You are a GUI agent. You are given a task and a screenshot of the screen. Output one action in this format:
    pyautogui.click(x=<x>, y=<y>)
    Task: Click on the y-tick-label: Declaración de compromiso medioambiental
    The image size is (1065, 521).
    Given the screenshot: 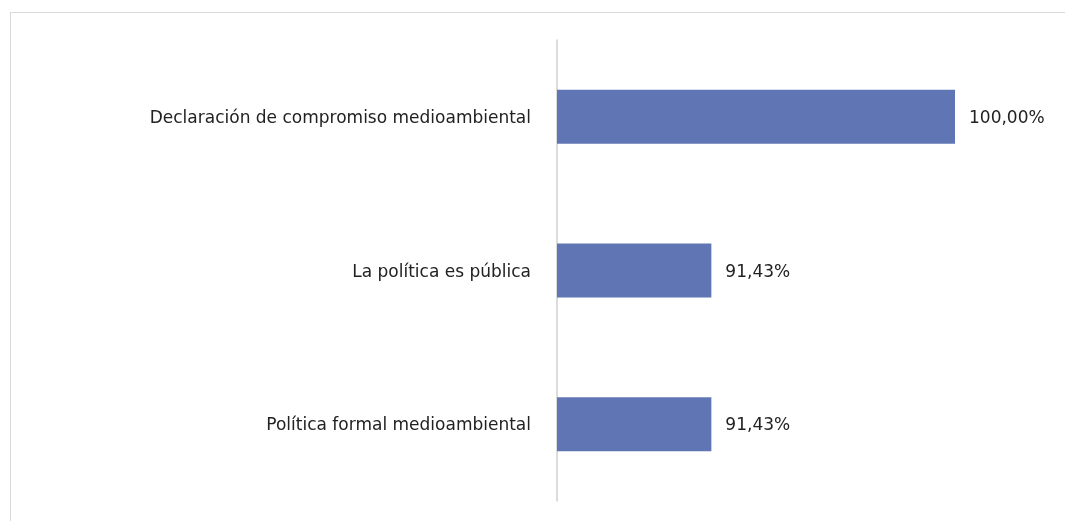 What is the action you would take?
    pyautogui.click(x=340, y=116)
    